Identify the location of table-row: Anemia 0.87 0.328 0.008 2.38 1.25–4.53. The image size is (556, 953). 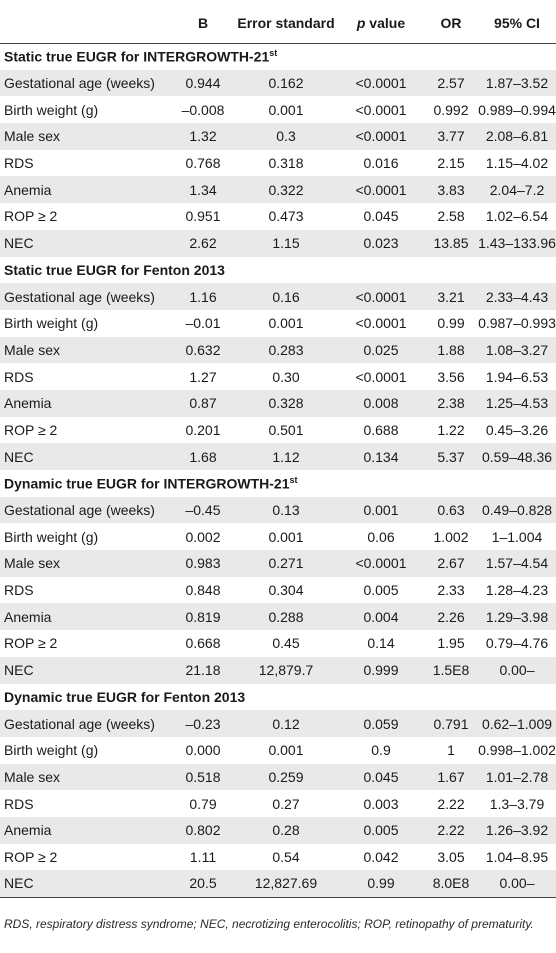
(278, 403).